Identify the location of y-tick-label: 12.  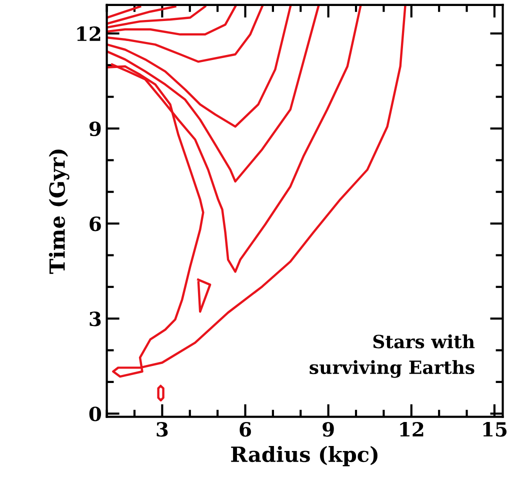
(88, 33).